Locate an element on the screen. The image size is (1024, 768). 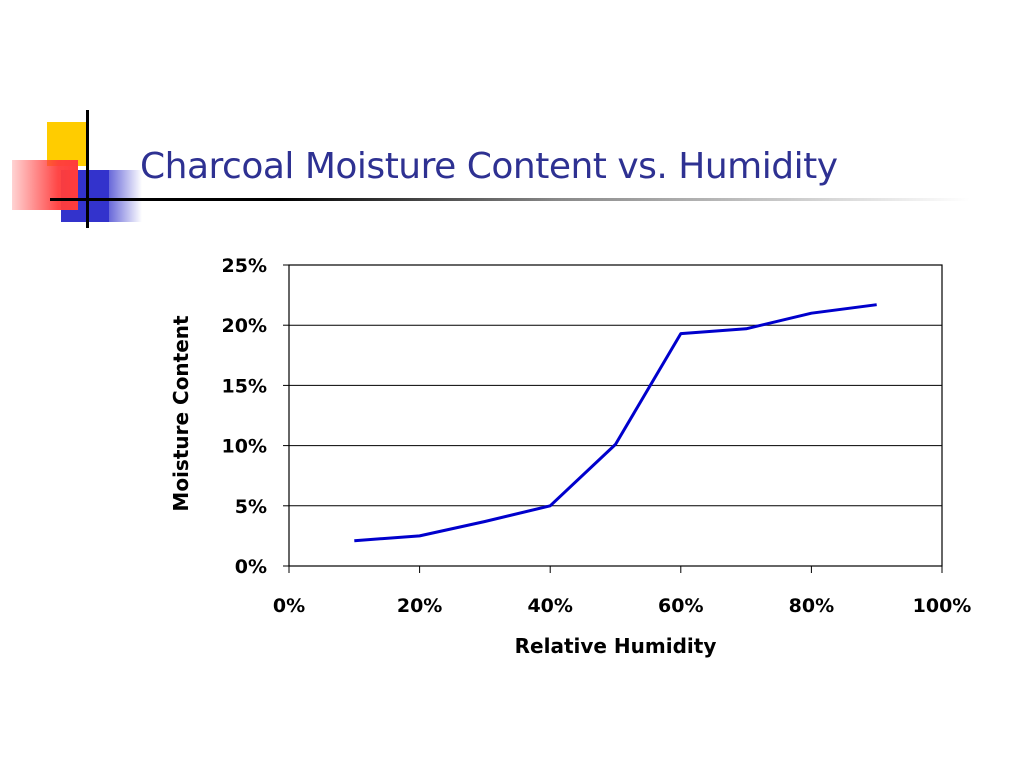
x-tick-label: 80% is located at coordinates (811, 606).